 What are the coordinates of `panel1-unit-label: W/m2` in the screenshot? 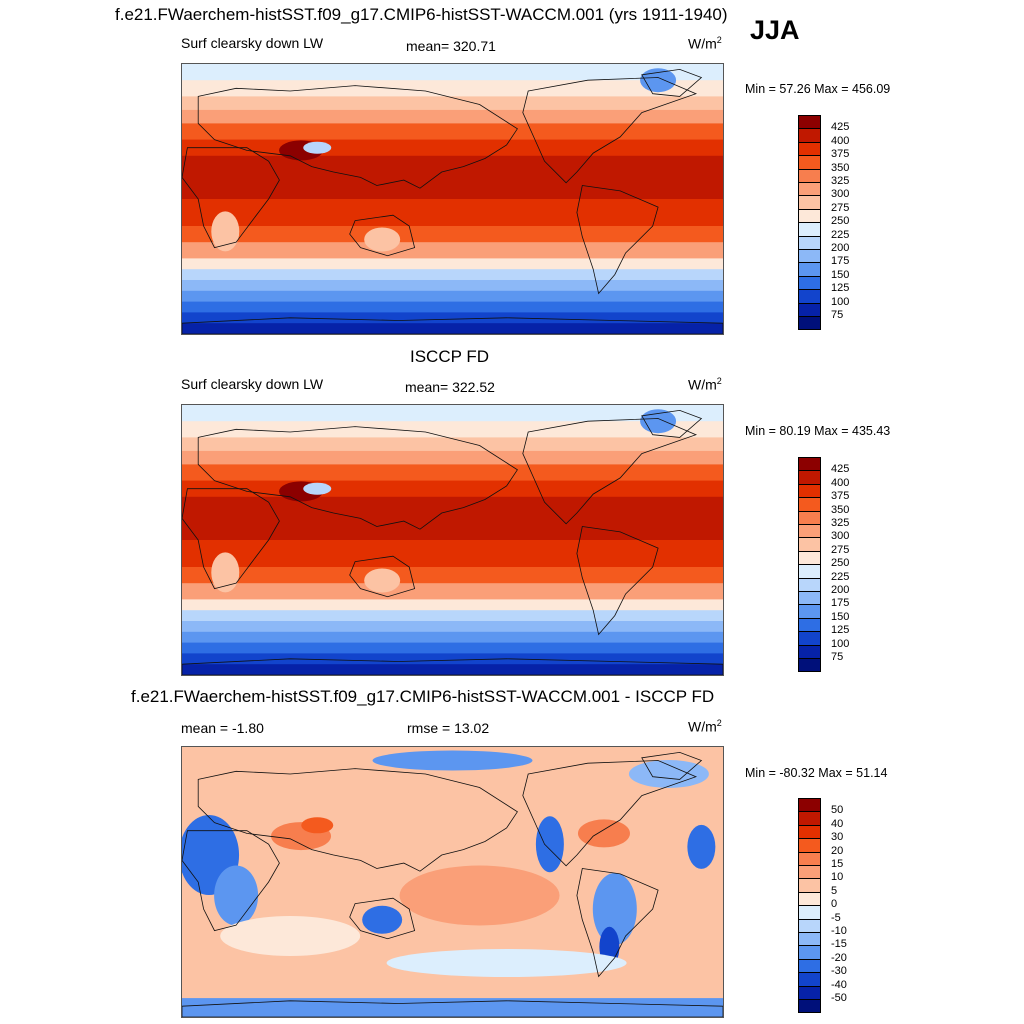 It's located at (705, 43).